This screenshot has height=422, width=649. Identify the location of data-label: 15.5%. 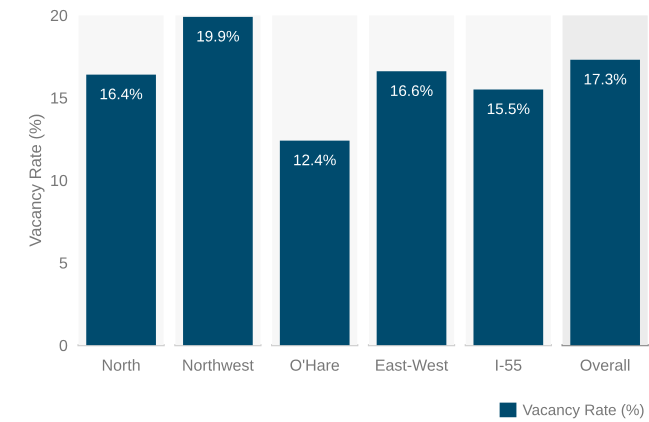
(509, 108).